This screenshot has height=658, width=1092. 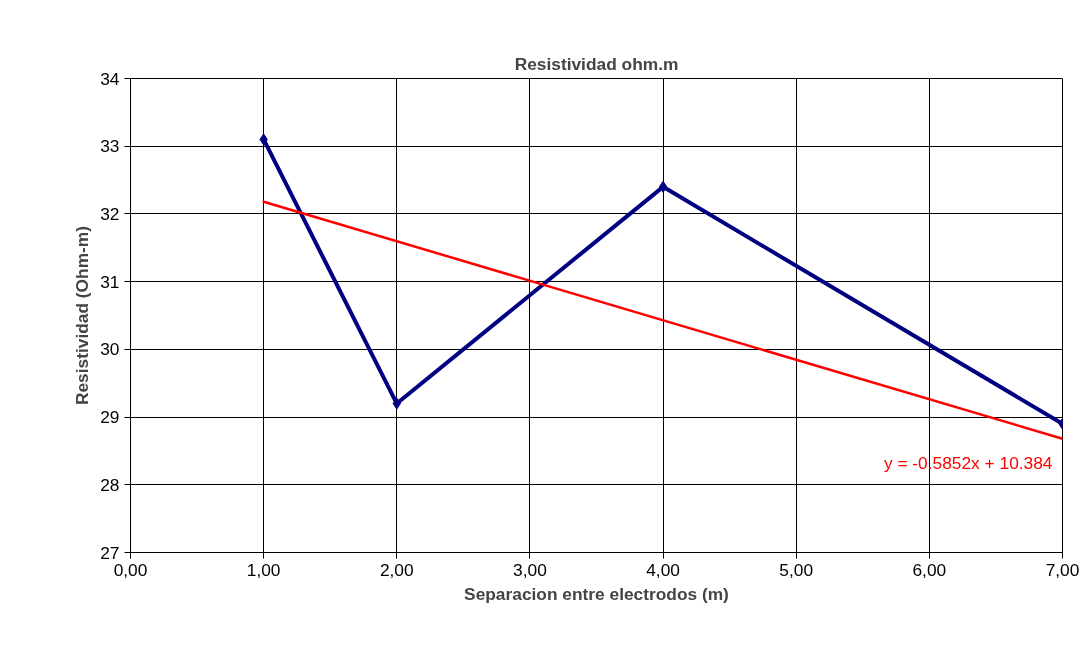 What do you see at coordinates (82, 315) in the screenshot?
I see `y-axis-title: Resistividad (Ohm-m)` at bounding box center [82, 315].